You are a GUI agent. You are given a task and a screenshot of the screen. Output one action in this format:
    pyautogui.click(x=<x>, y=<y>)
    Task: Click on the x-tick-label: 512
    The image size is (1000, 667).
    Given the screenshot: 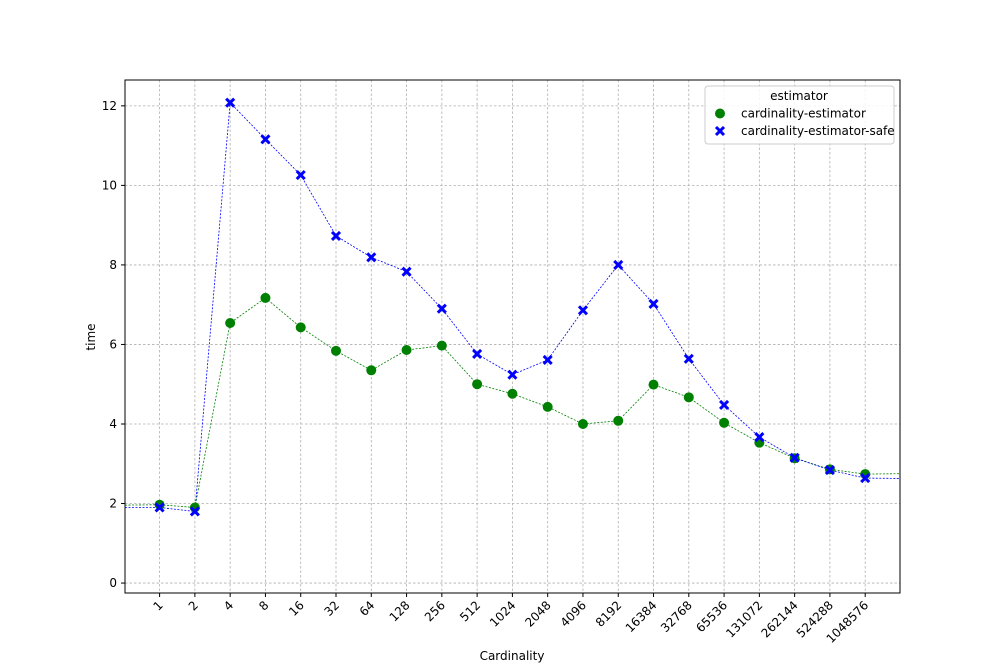 What is the action you would take?
    pyautogui.click(x=470, y=611)
    